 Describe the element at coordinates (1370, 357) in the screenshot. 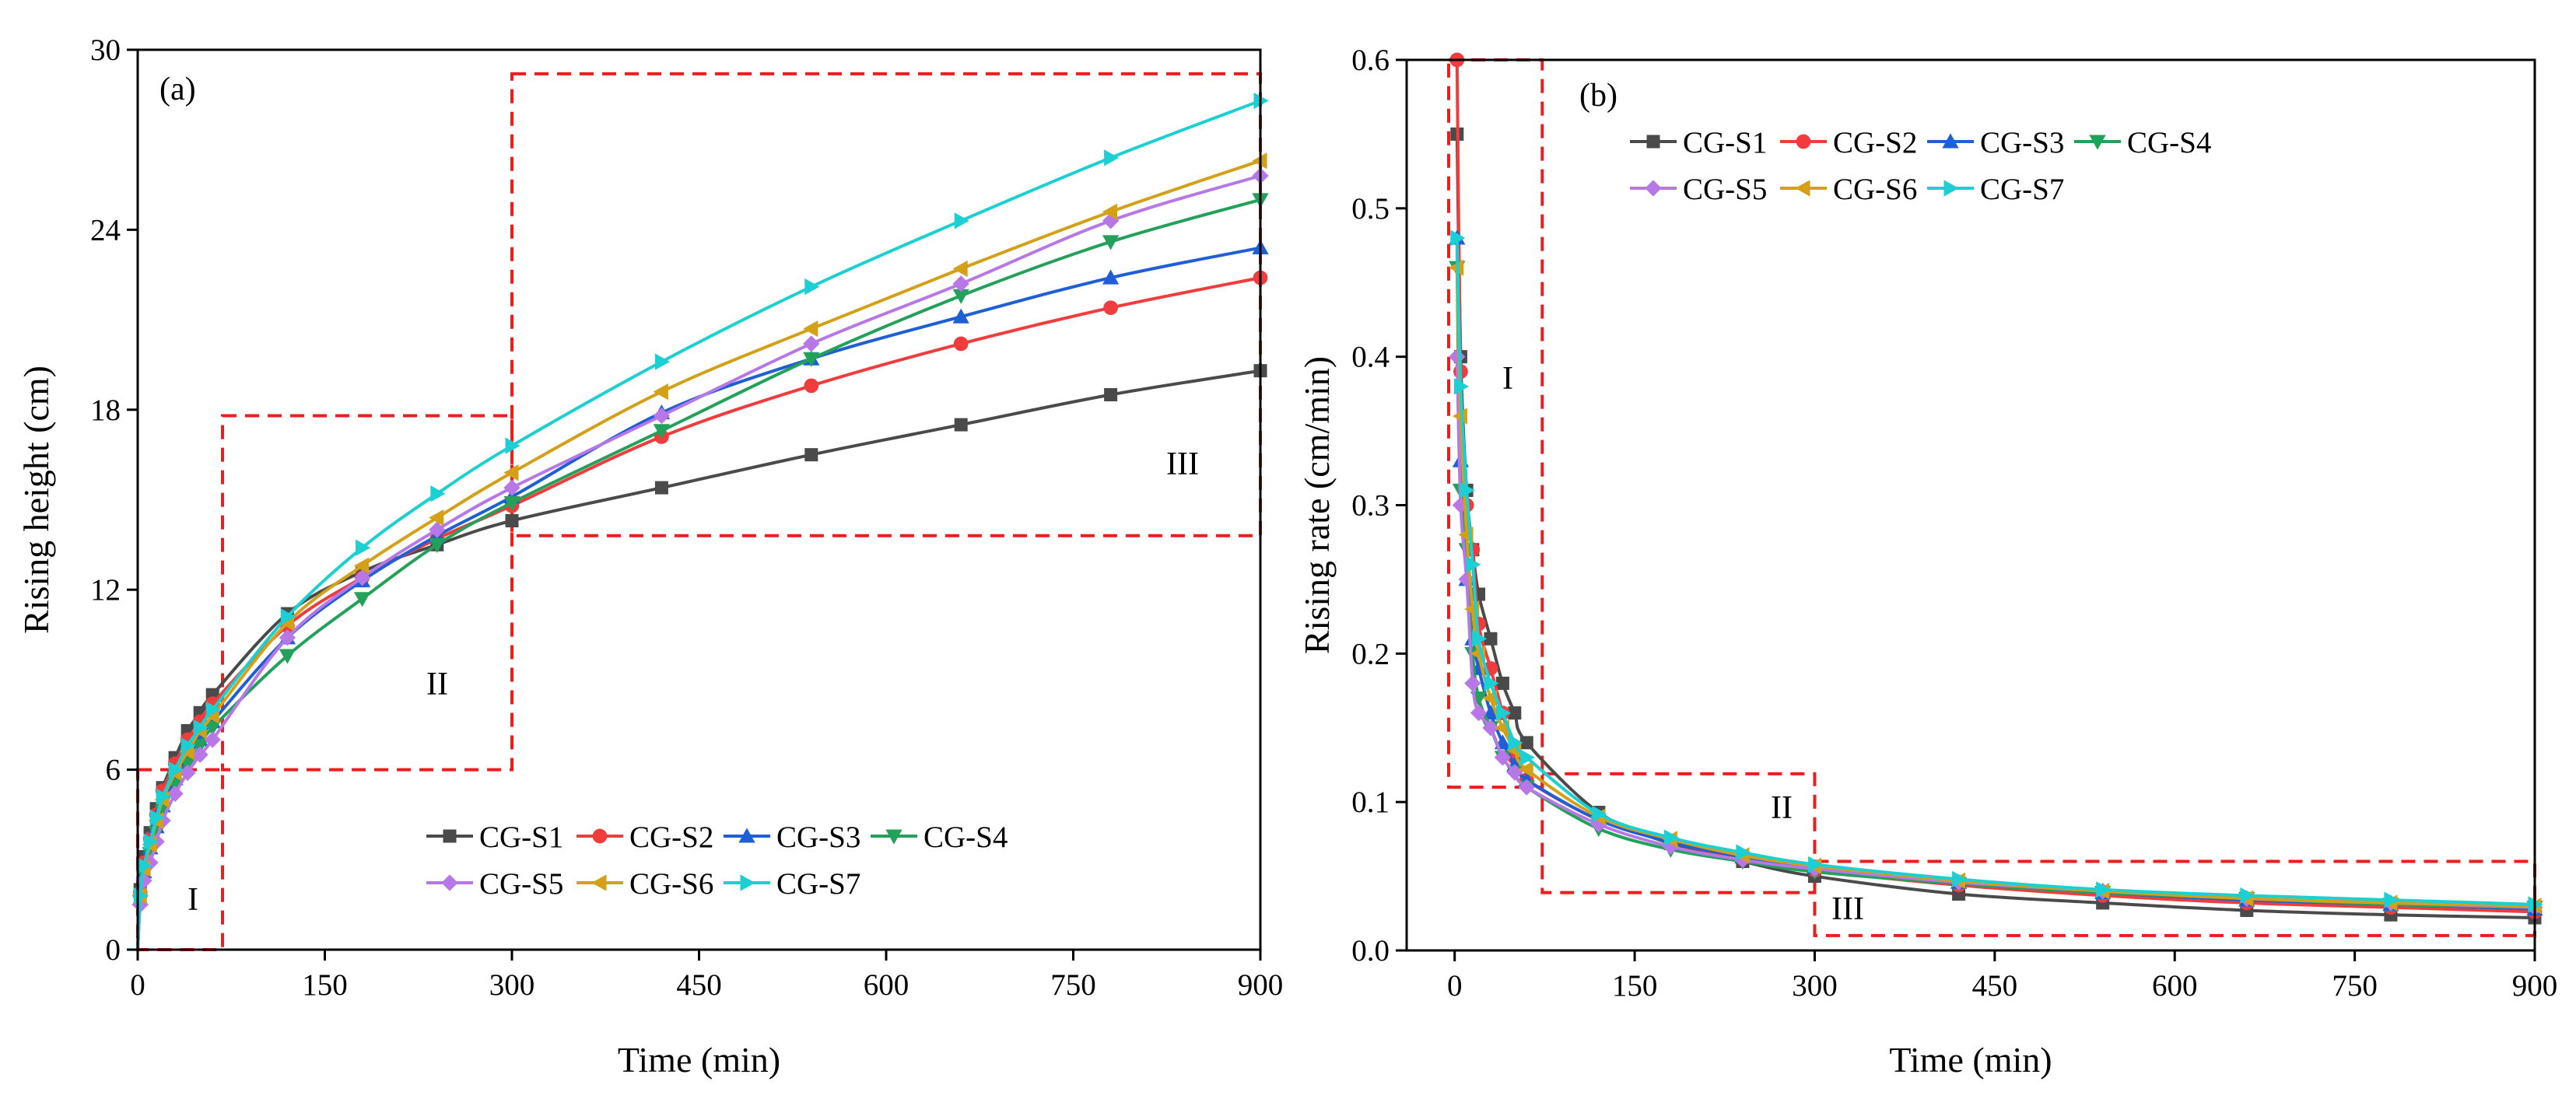

I see `y-tick-label: 0.4` at that location.